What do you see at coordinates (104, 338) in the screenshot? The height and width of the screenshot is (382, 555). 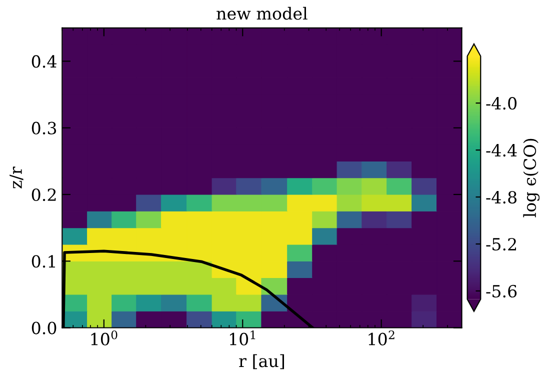 I see `x-tick-label: 10$^{0}$` at bounding box center [104, 338].